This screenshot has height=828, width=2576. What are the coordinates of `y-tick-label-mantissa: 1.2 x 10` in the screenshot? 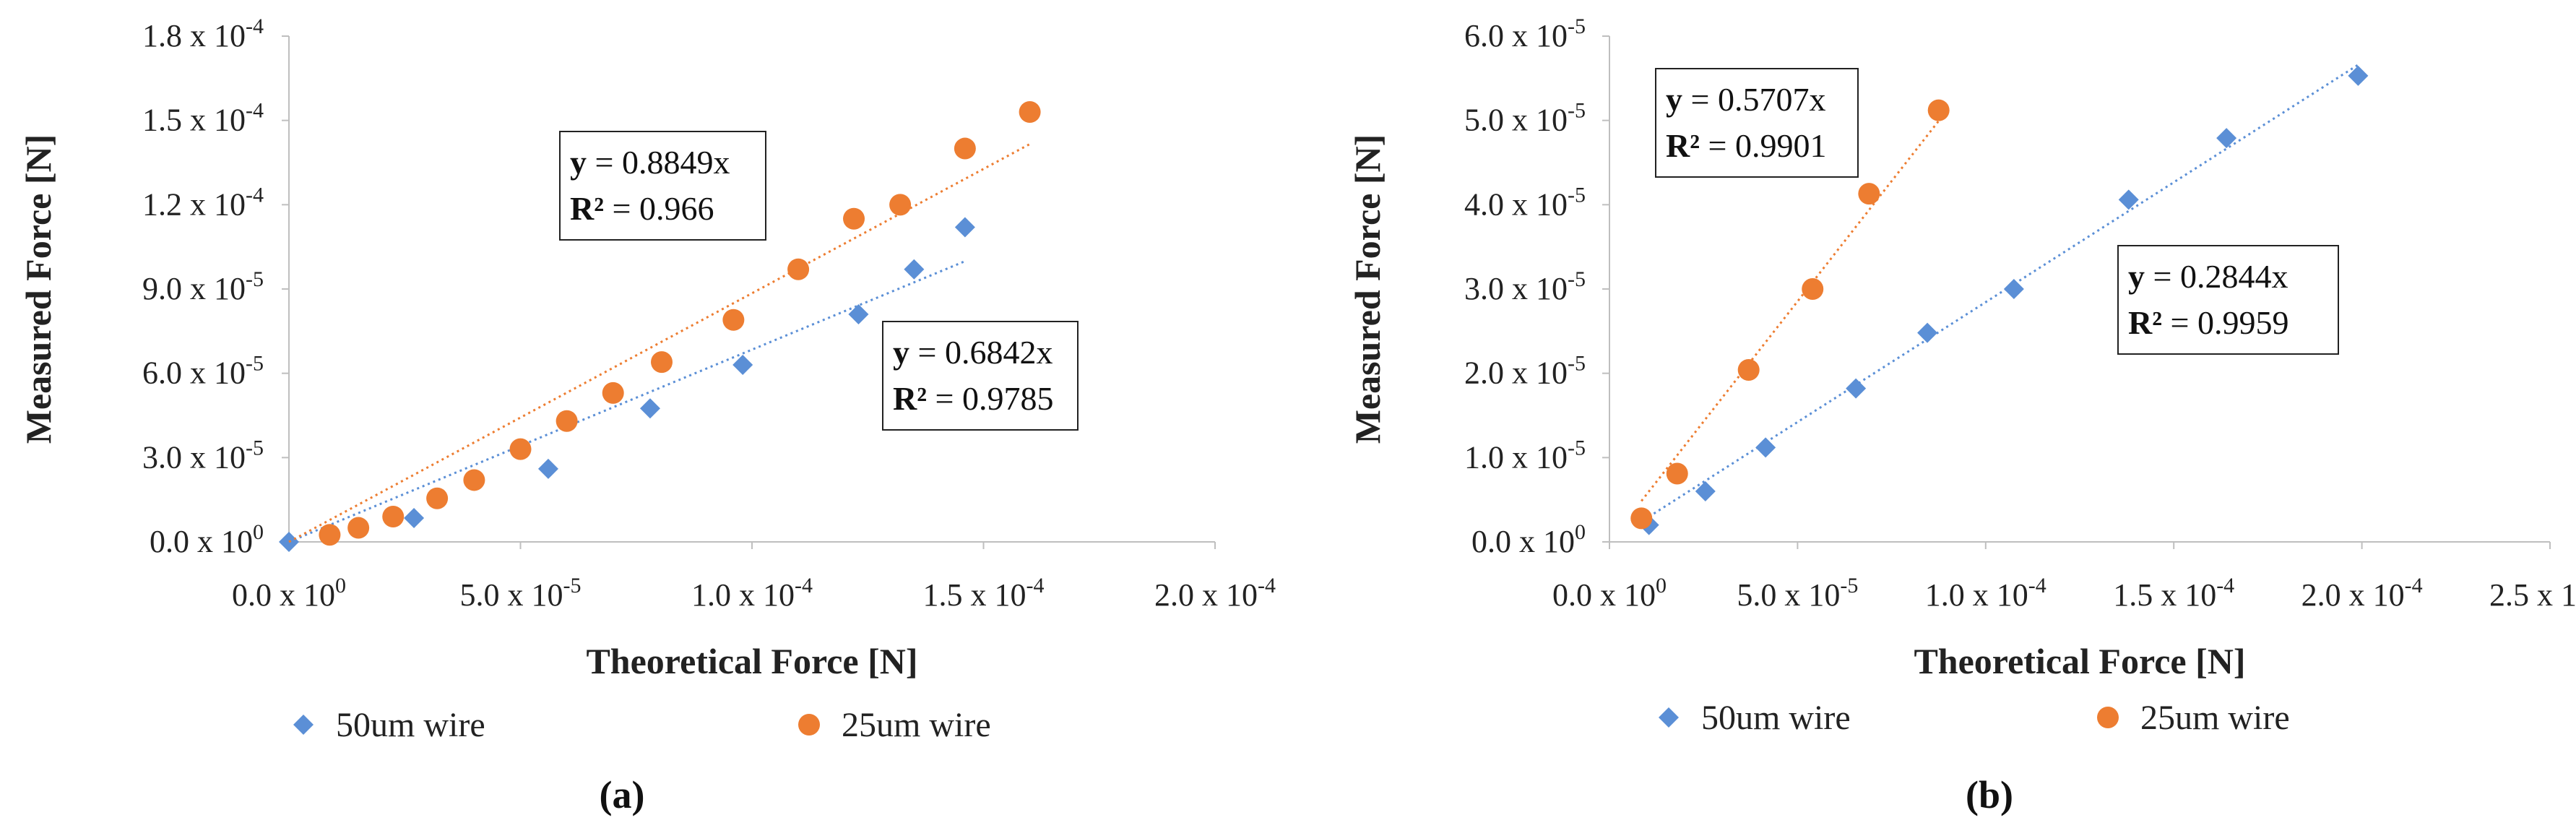 It's located at (194, 204).